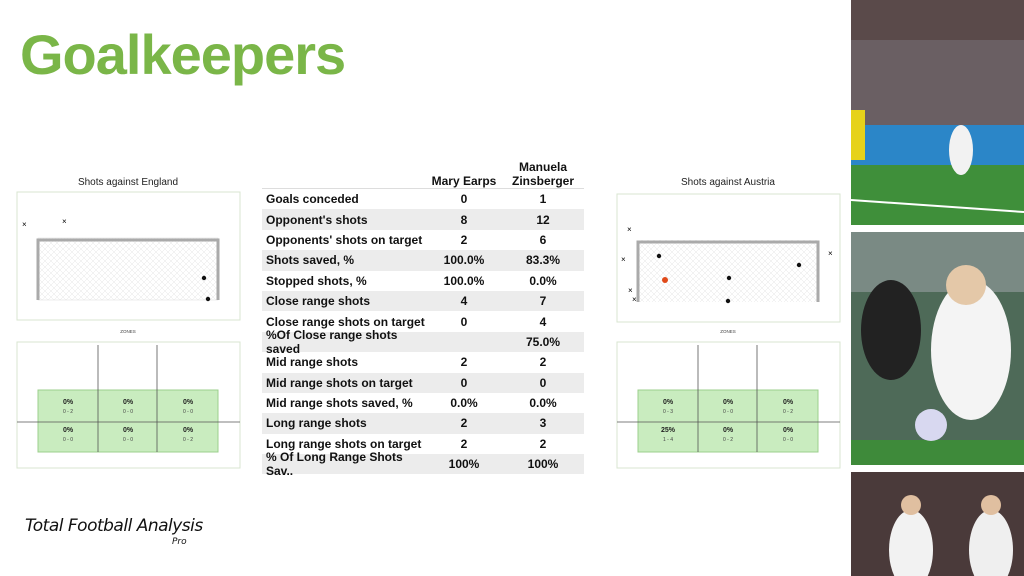 The width and height of the screenshot is (1024, 576). What do you see at coordinates (543, 301) in the screenshot?
I see `value-cell: 7` at bounding box center [543, 301].